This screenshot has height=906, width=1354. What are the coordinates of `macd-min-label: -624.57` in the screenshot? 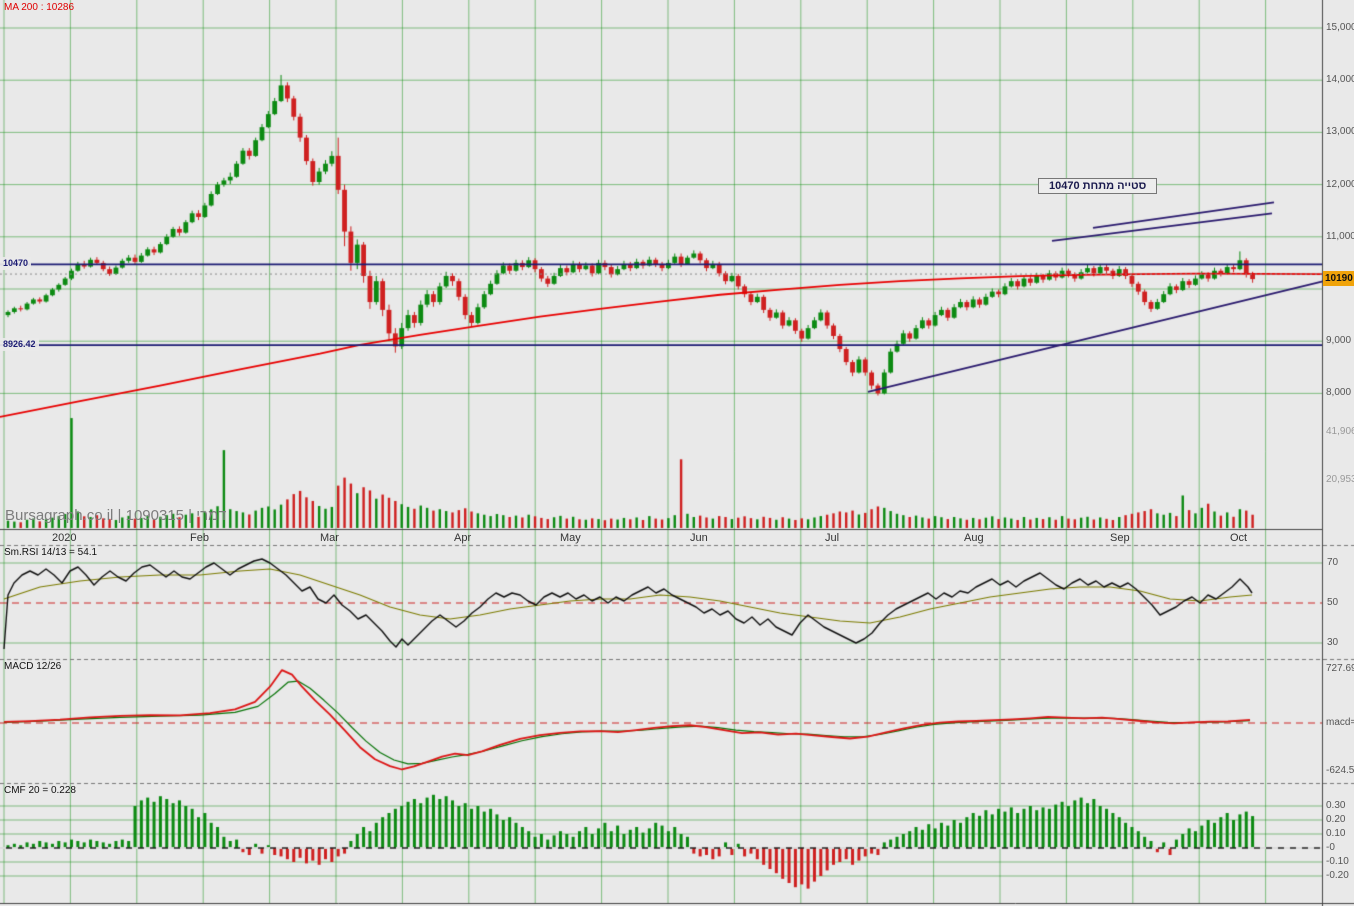 It's located at (1340, 771).